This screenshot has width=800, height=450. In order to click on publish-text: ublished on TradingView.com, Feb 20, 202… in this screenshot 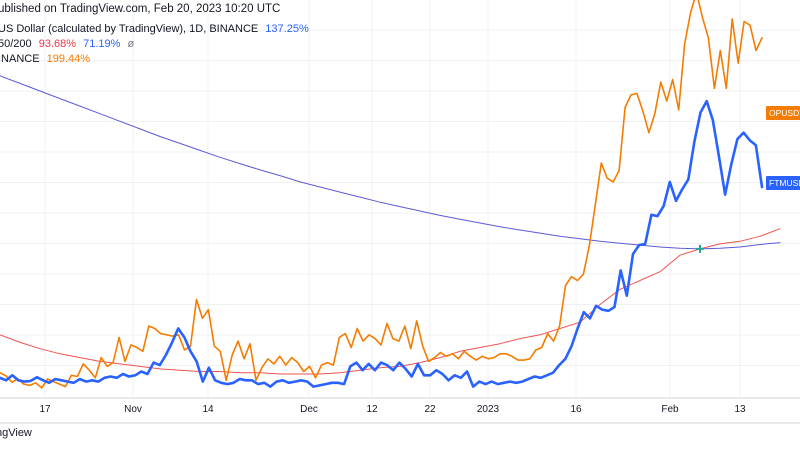, I will do `click(140, 9)`.